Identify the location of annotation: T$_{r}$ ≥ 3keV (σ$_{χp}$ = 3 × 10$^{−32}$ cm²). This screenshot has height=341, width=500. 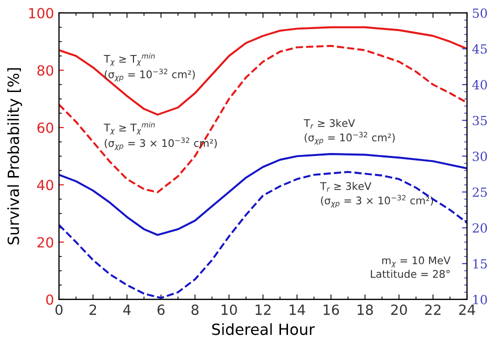
(376, 195).